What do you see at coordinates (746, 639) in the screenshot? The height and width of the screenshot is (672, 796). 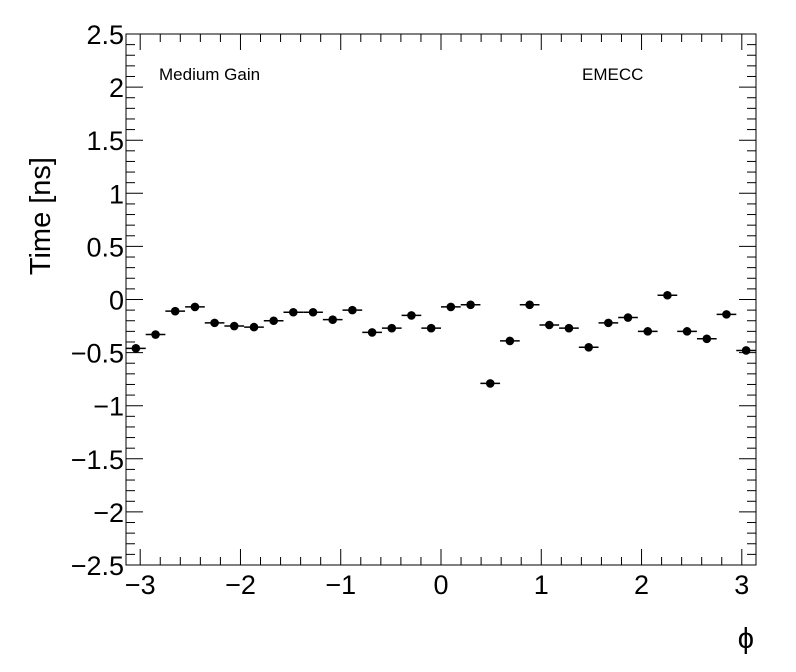 I see `x-axis-title: ϕ` at bounding box center [746, 639].